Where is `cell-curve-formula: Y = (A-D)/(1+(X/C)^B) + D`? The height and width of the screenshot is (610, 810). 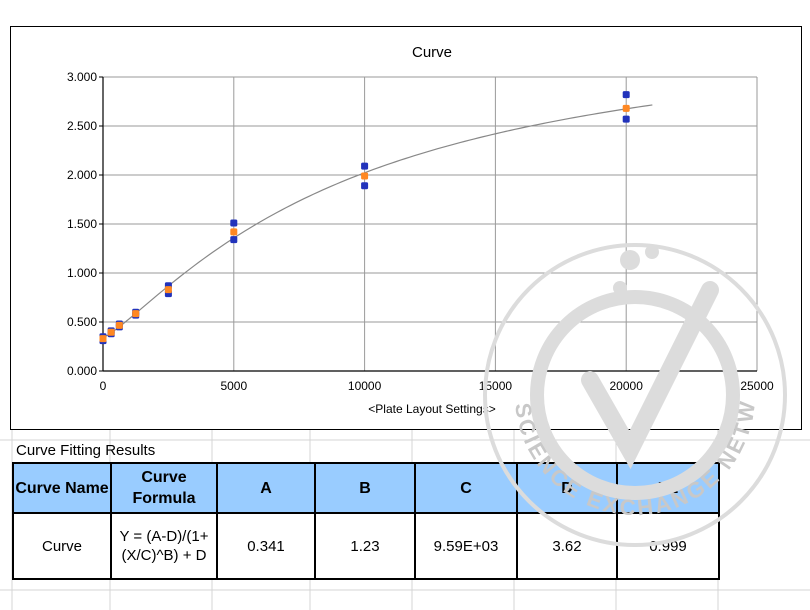
cell-curve-formula: Y = (A-D)/(1+(X/C)^B) + D is located at coordinates (164, 546).